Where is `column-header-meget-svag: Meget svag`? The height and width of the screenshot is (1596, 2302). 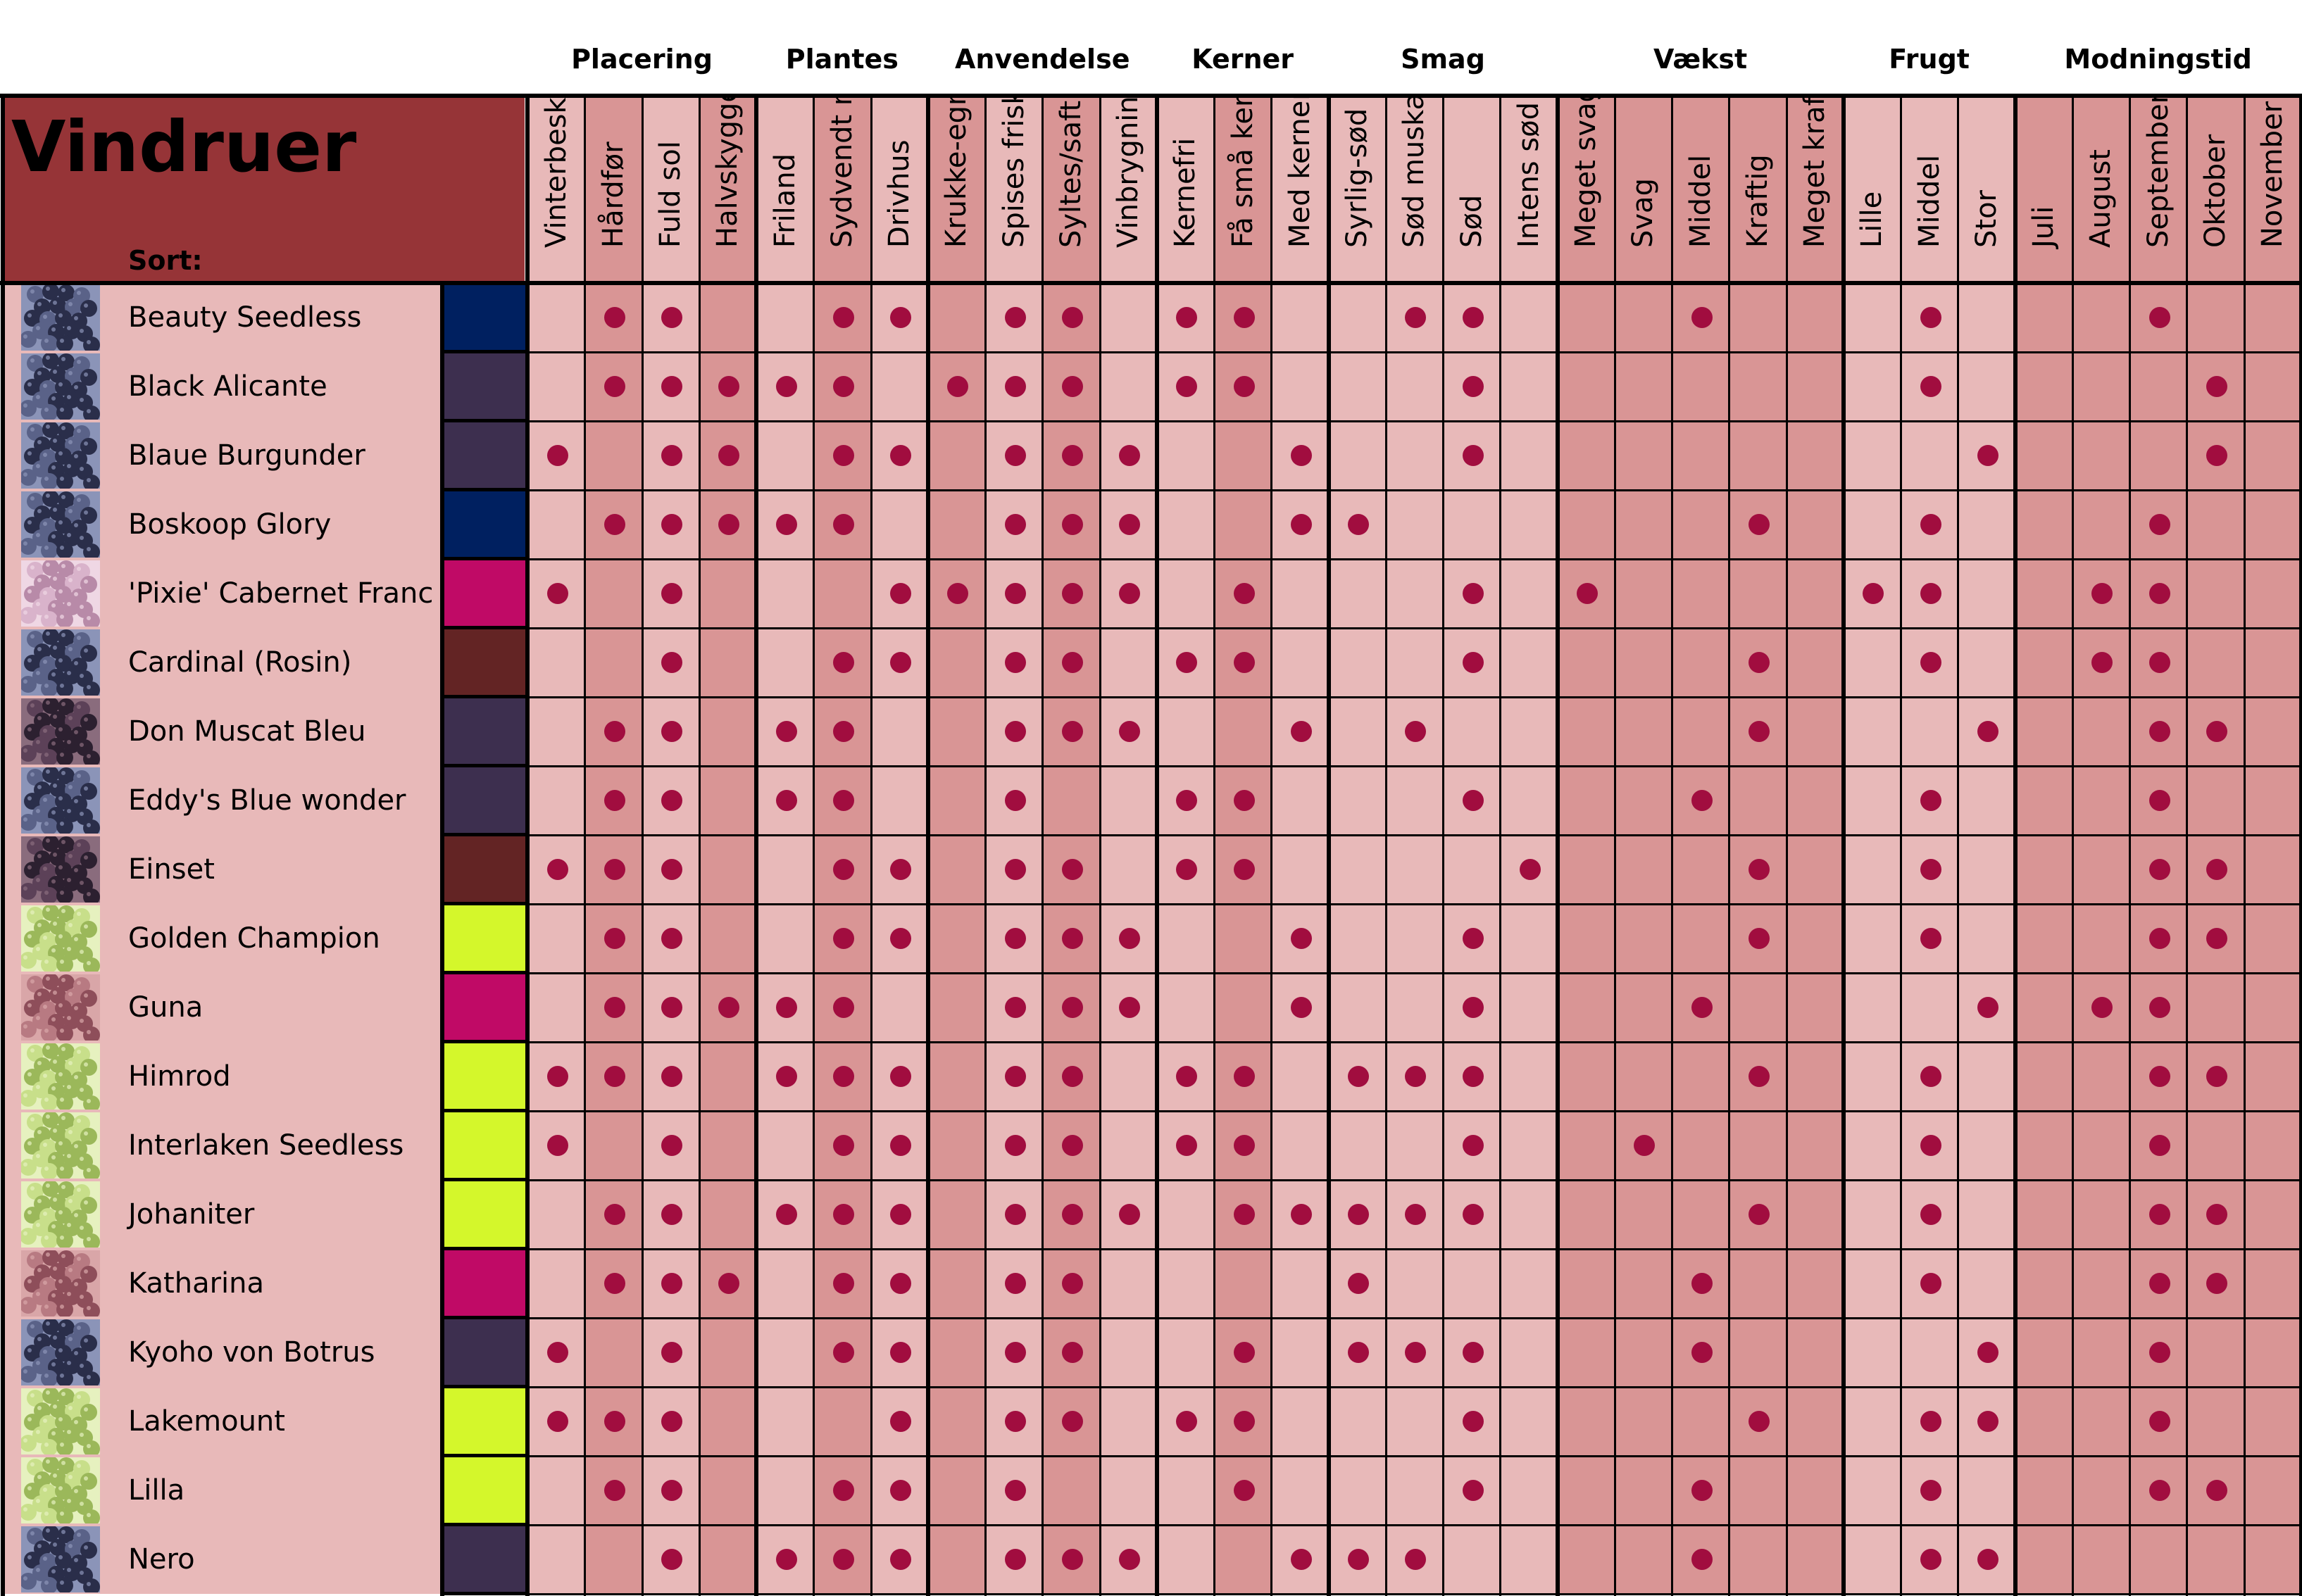 column-header-meget-svag: Meget svag is located at coordinates (1586, 189).